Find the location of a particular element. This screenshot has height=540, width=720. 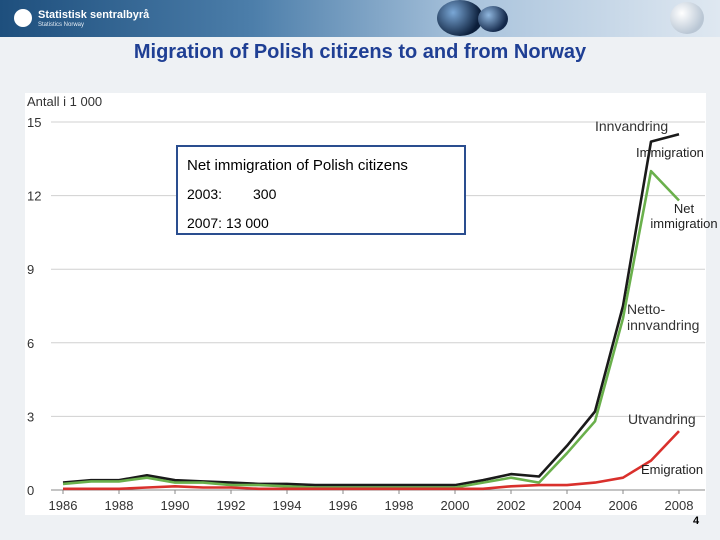

x-tick-label: 1992 is located at coordinates (231, 505).